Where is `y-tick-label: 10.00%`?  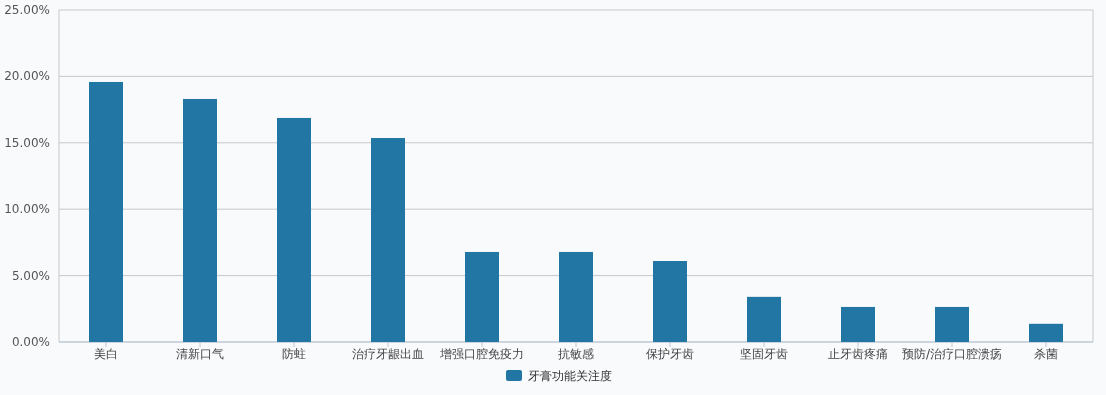
y-tick-label: 10.00% is located at coordinates (27, 209).